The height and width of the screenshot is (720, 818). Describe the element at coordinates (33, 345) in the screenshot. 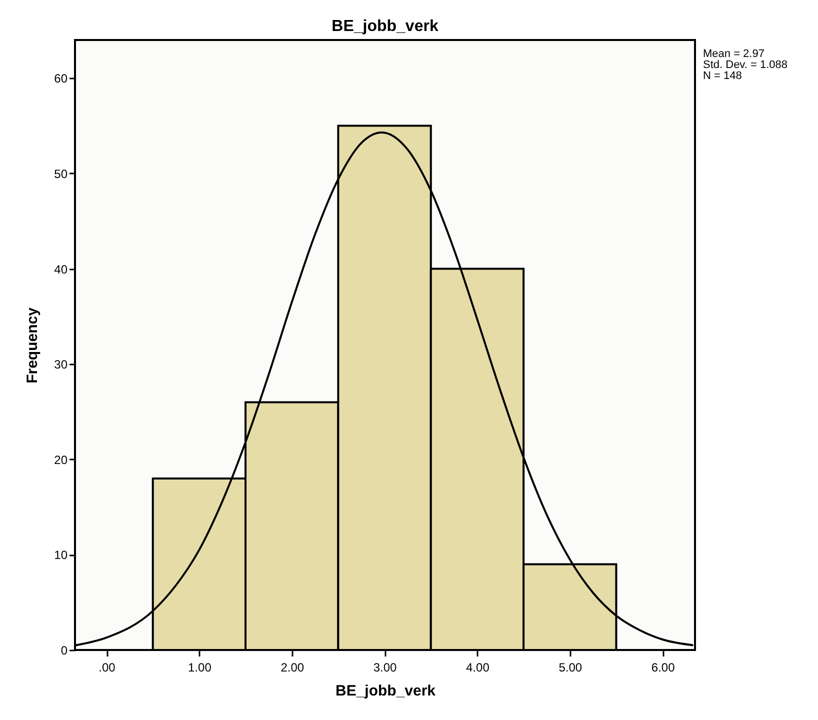

I see `y-axis-title: Frequency` at that location.